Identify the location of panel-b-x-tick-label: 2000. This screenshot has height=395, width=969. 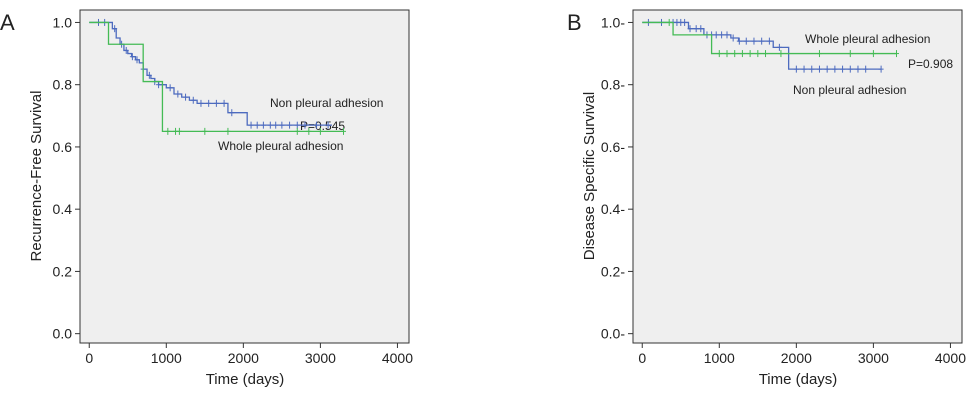
(796, 358).